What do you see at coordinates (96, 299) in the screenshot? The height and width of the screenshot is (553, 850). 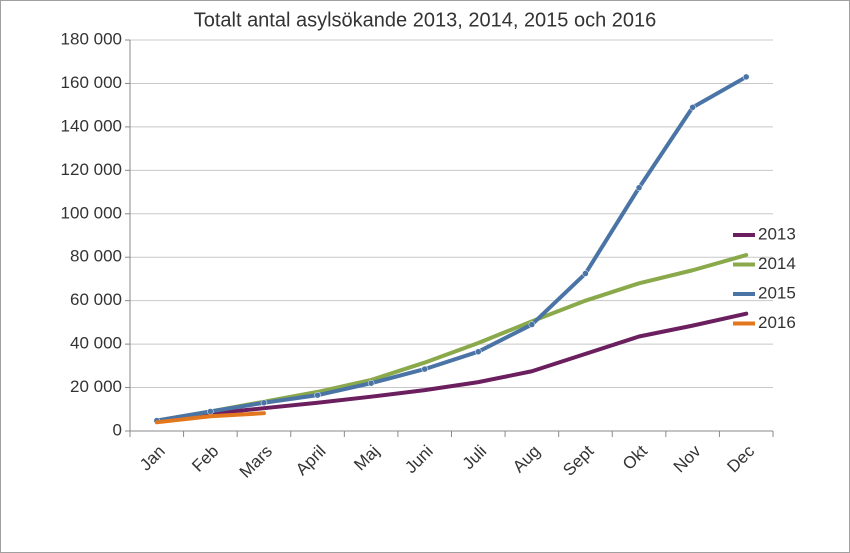 I see `y-tick-label: 60 000` at bounding box center [96, 299].